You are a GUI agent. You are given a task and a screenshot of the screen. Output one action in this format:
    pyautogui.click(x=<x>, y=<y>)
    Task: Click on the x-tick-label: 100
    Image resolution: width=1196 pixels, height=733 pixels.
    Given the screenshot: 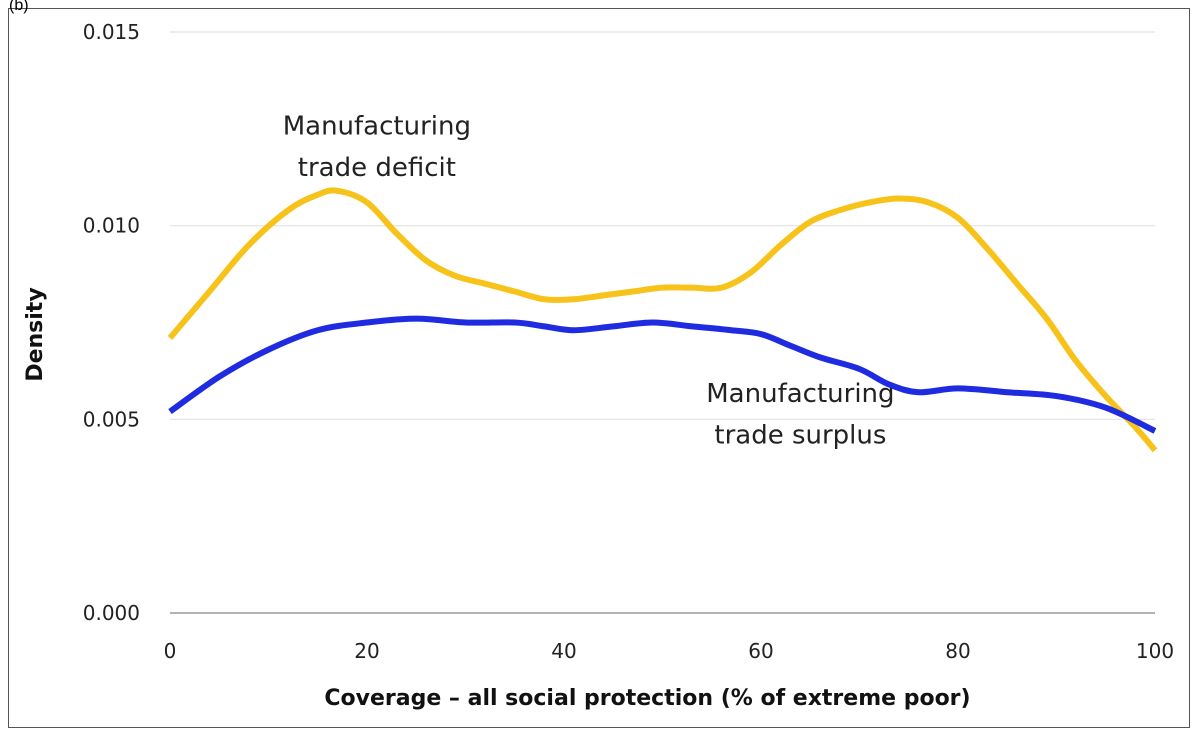 What is the action you would take?
    pyautogui.click(x=1155, y=651)
    